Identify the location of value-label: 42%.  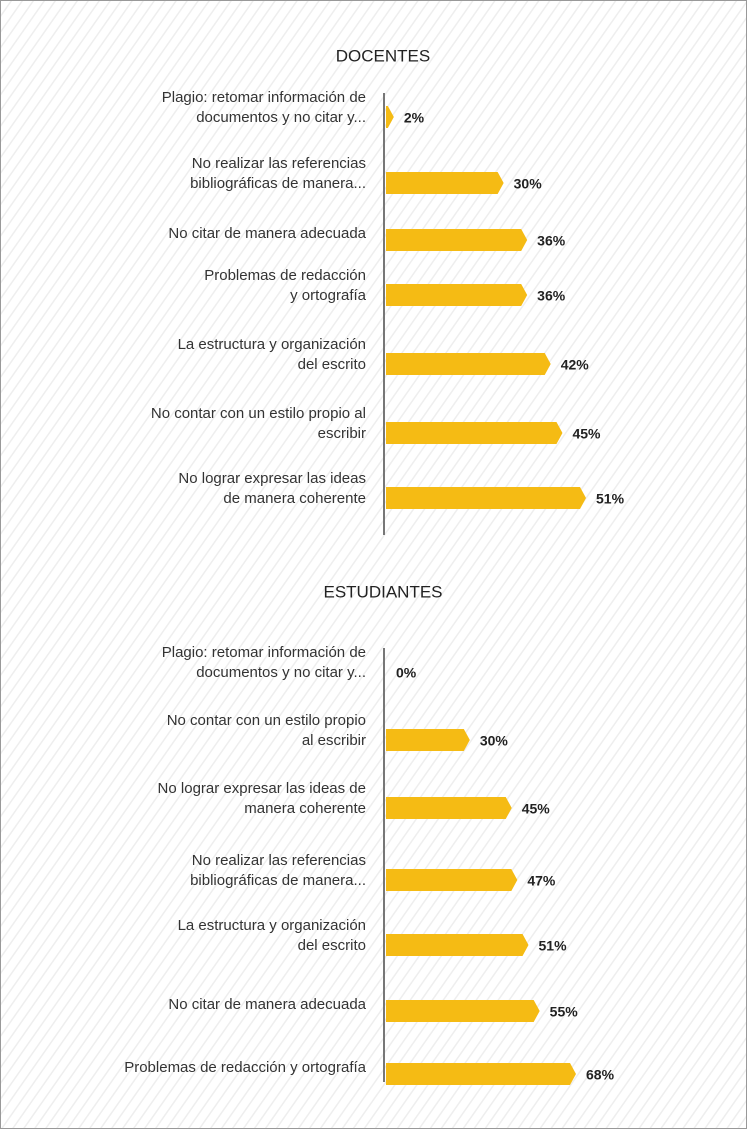
(575, 365).